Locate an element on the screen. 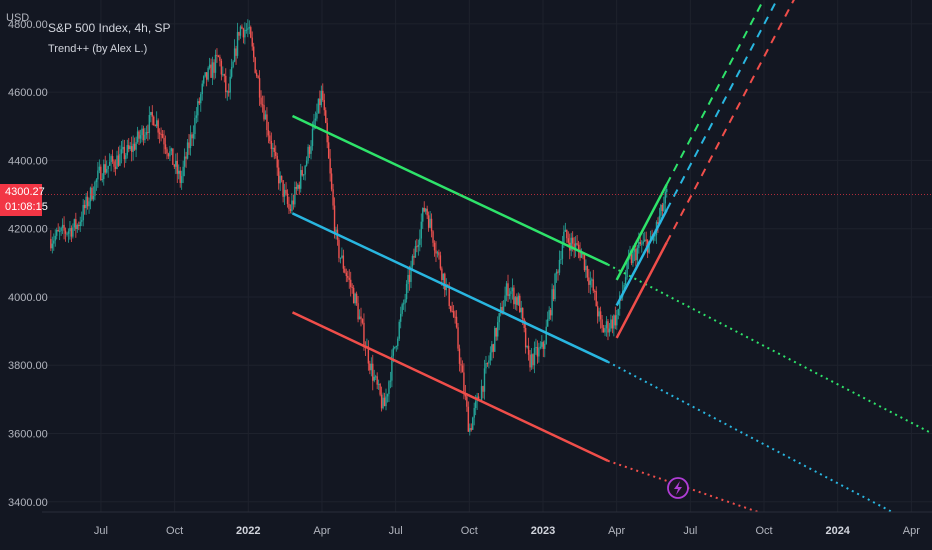 The image size is (932, 550). time-tick-label: Jul is located at coordinates (690, 531).